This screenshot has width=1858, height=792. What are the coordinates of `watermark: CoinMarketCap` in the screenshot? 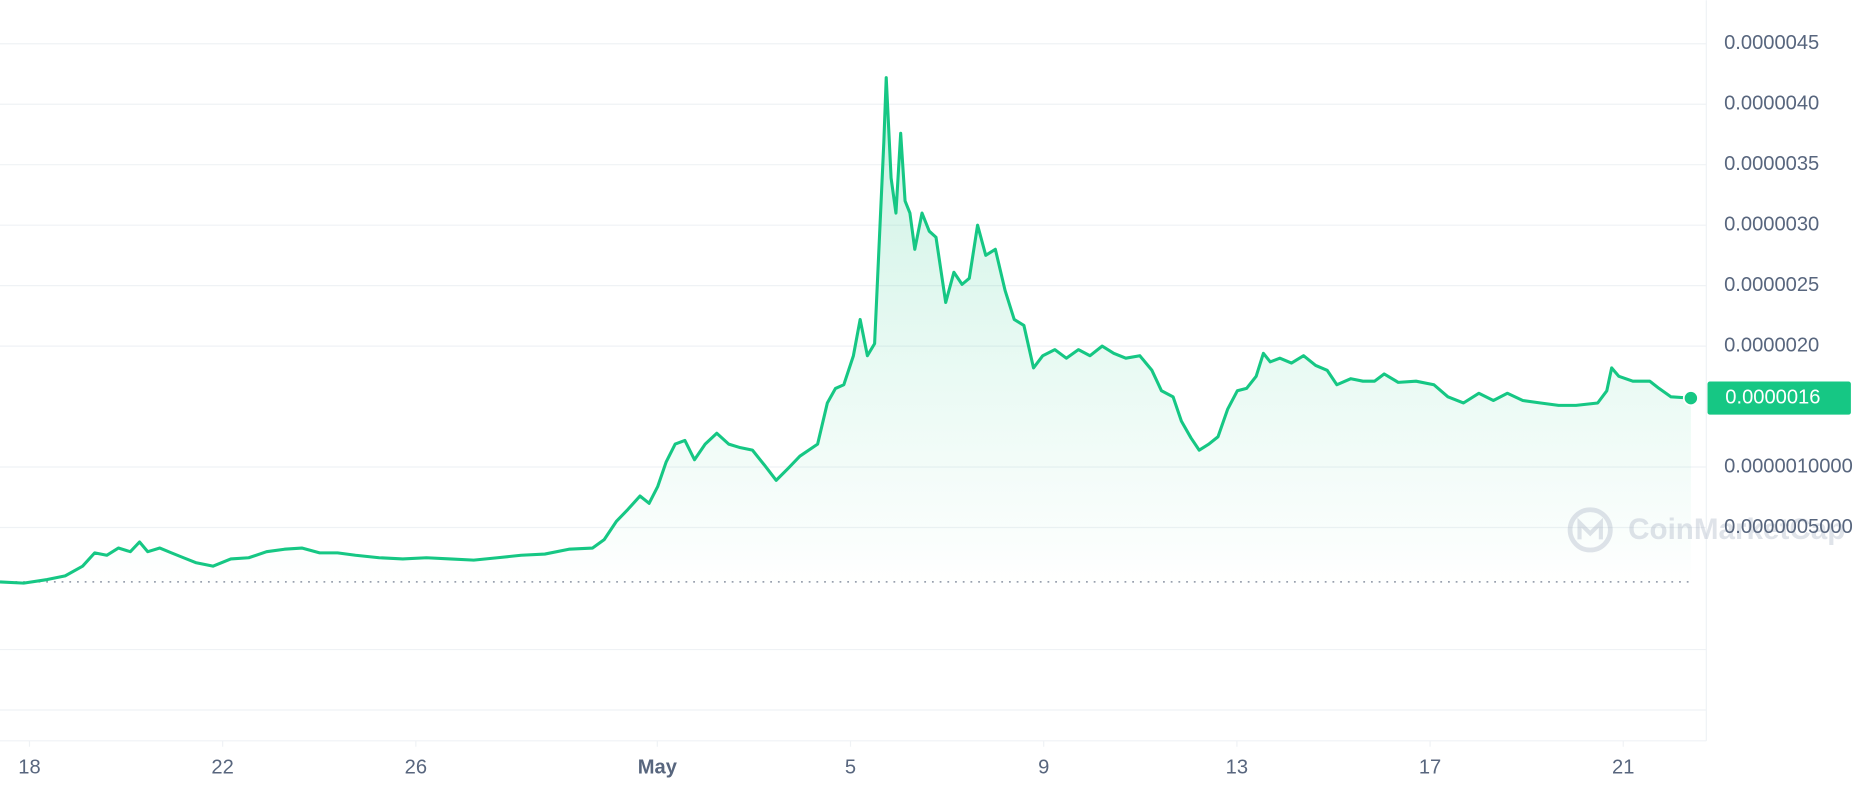 It's located at (1706, 530).